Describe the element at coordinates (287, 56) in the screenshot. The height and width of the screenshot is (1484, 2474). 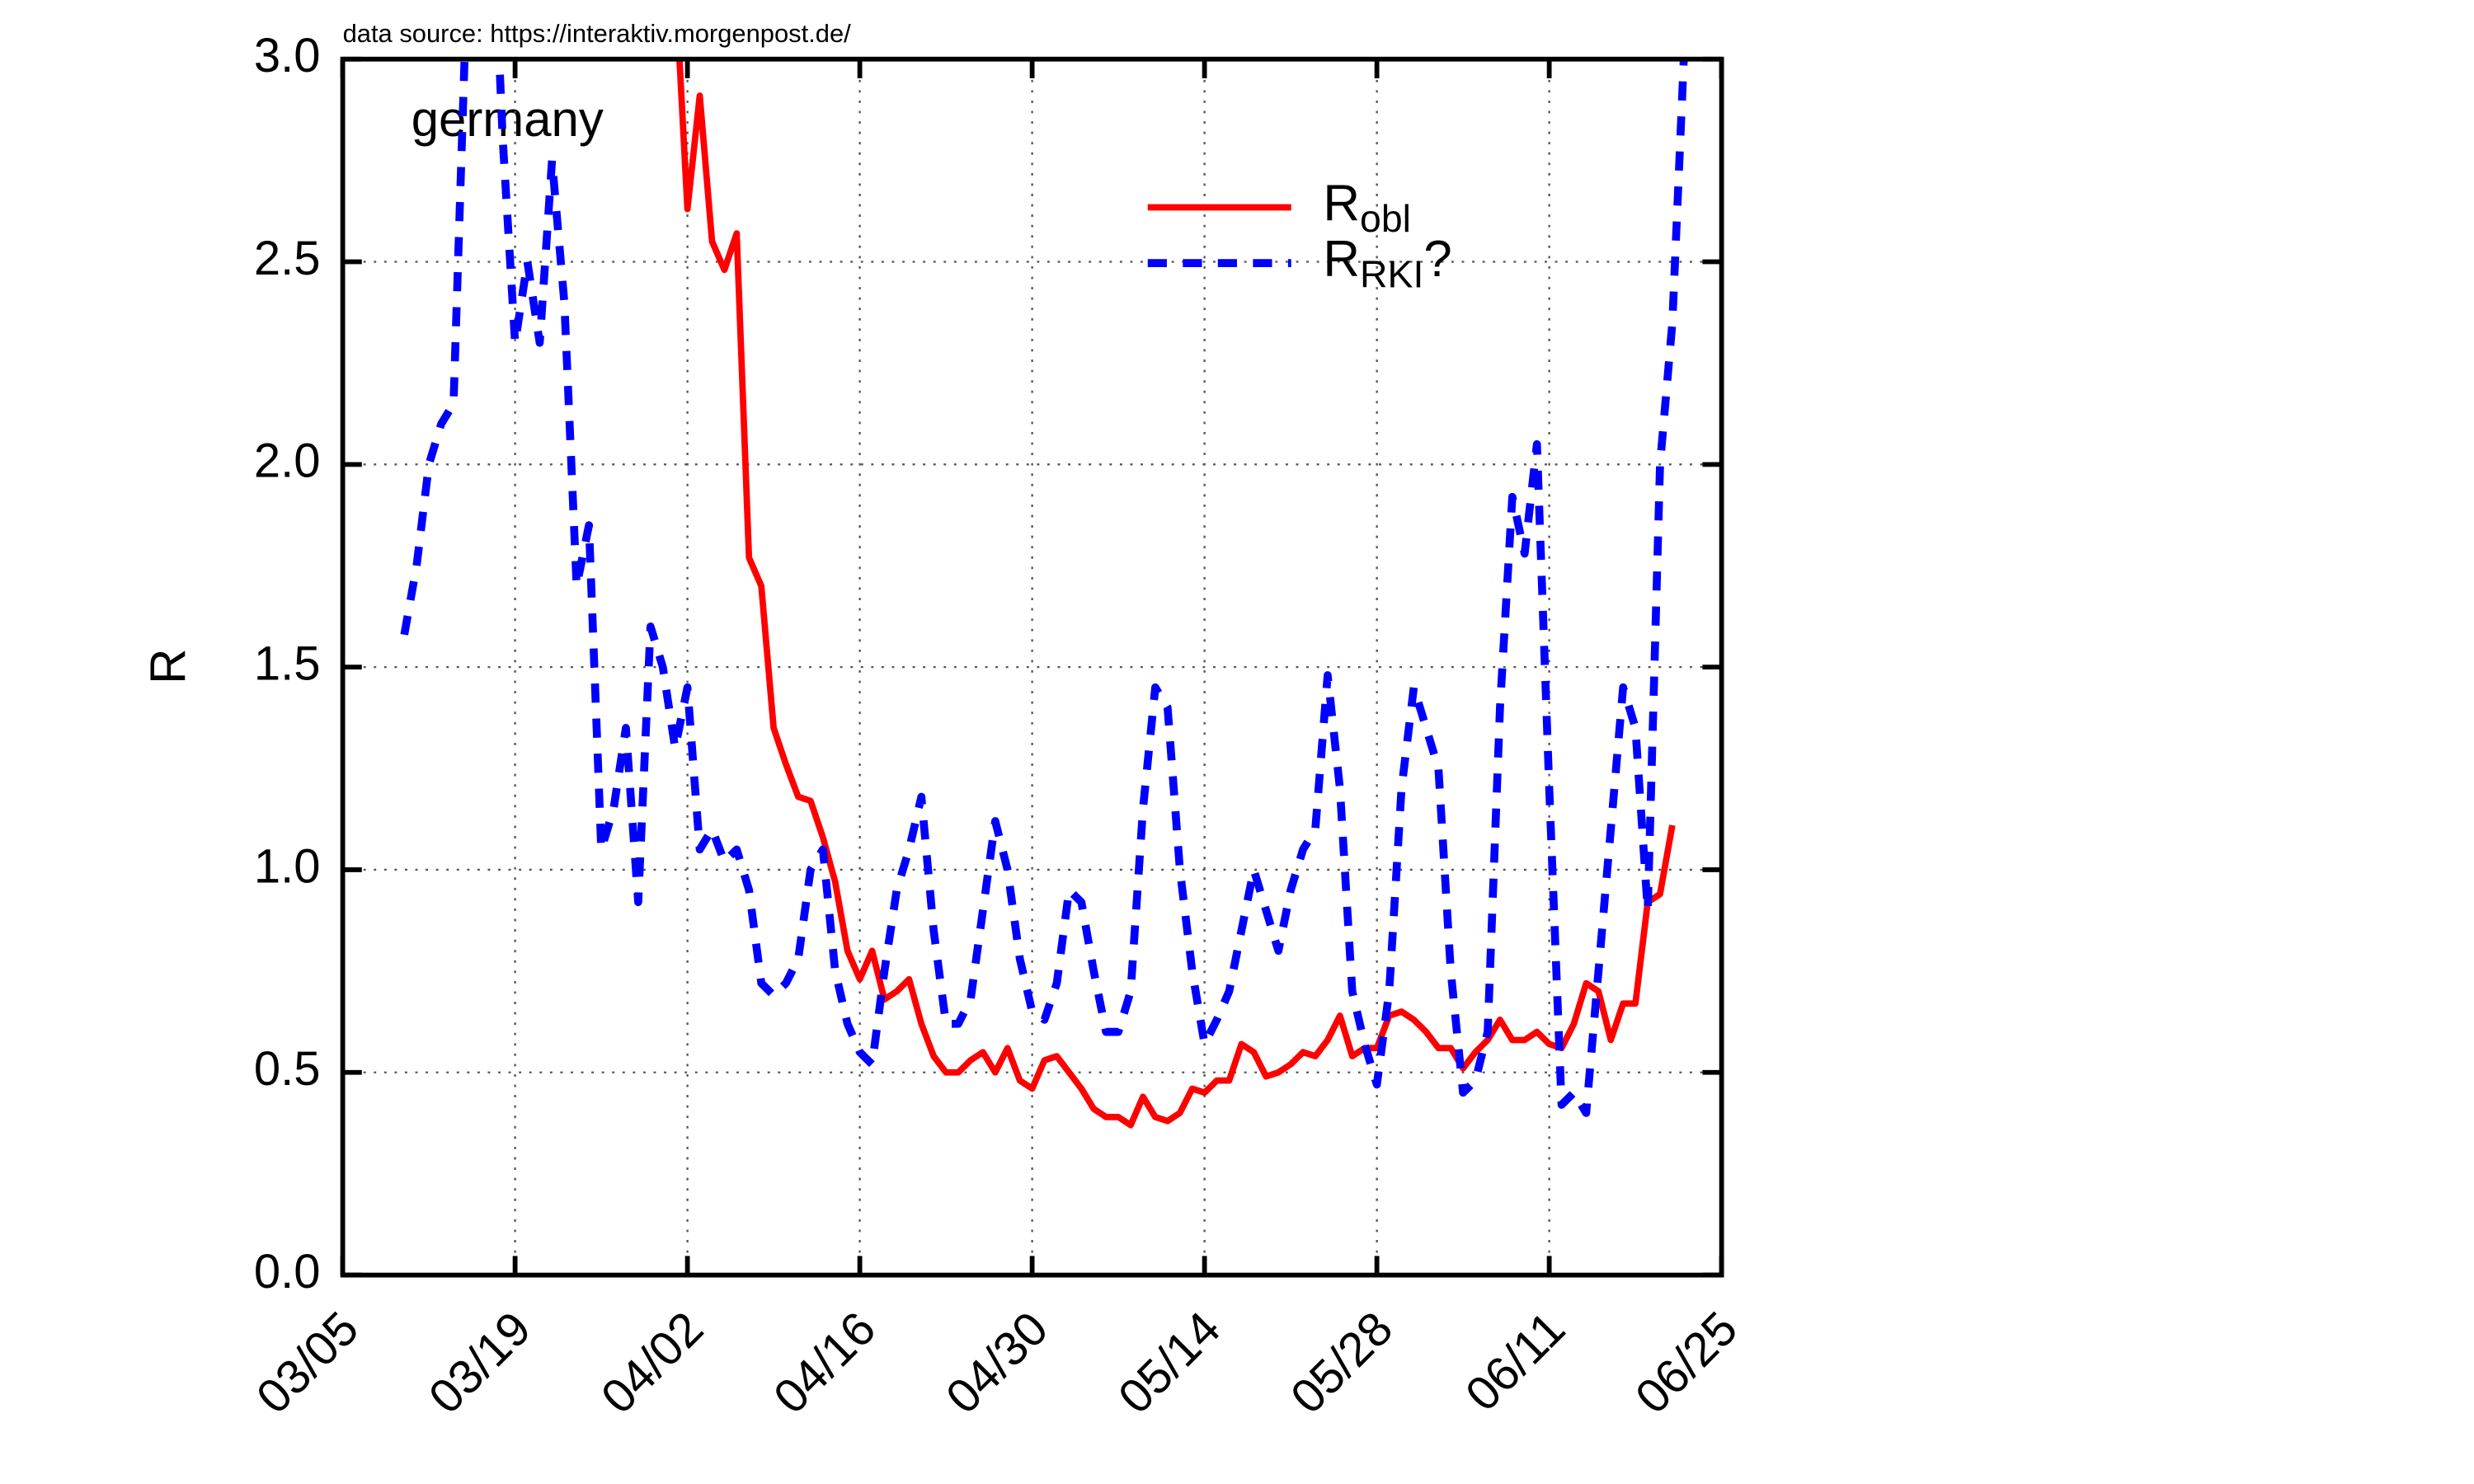
I see `y-tick-label: 3.0` at that location.